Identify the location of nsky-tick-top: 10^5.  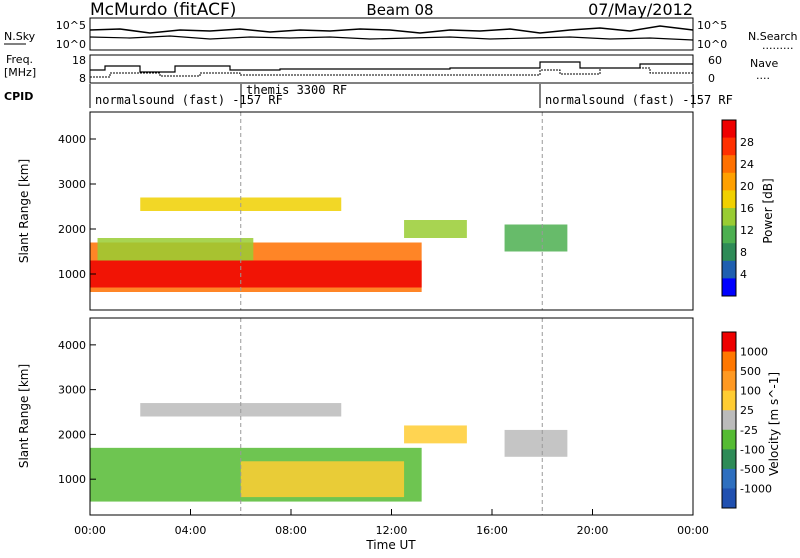
(71, 25).